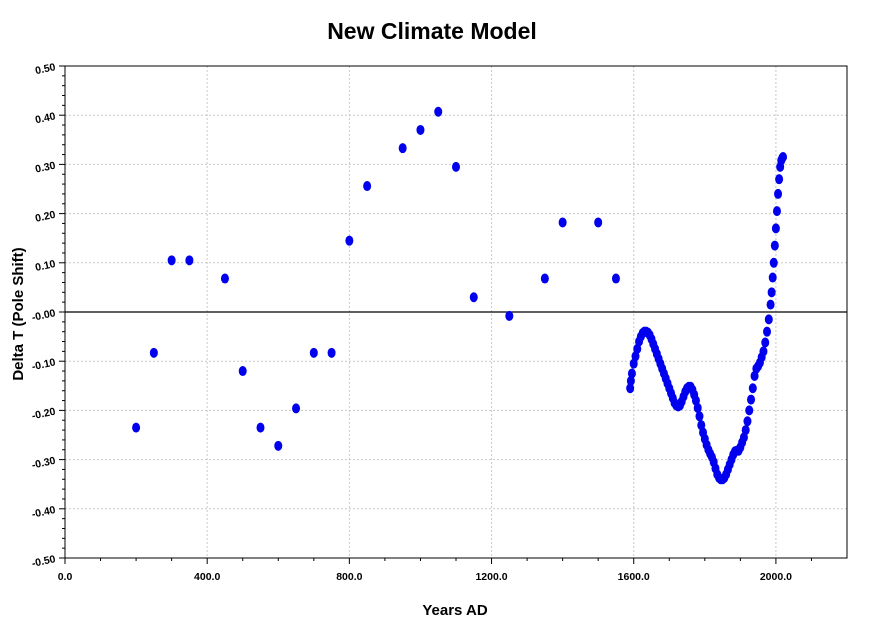 The image size is (870, 633). I want to click on y-tick-label: -0.00, so click(44, 315).